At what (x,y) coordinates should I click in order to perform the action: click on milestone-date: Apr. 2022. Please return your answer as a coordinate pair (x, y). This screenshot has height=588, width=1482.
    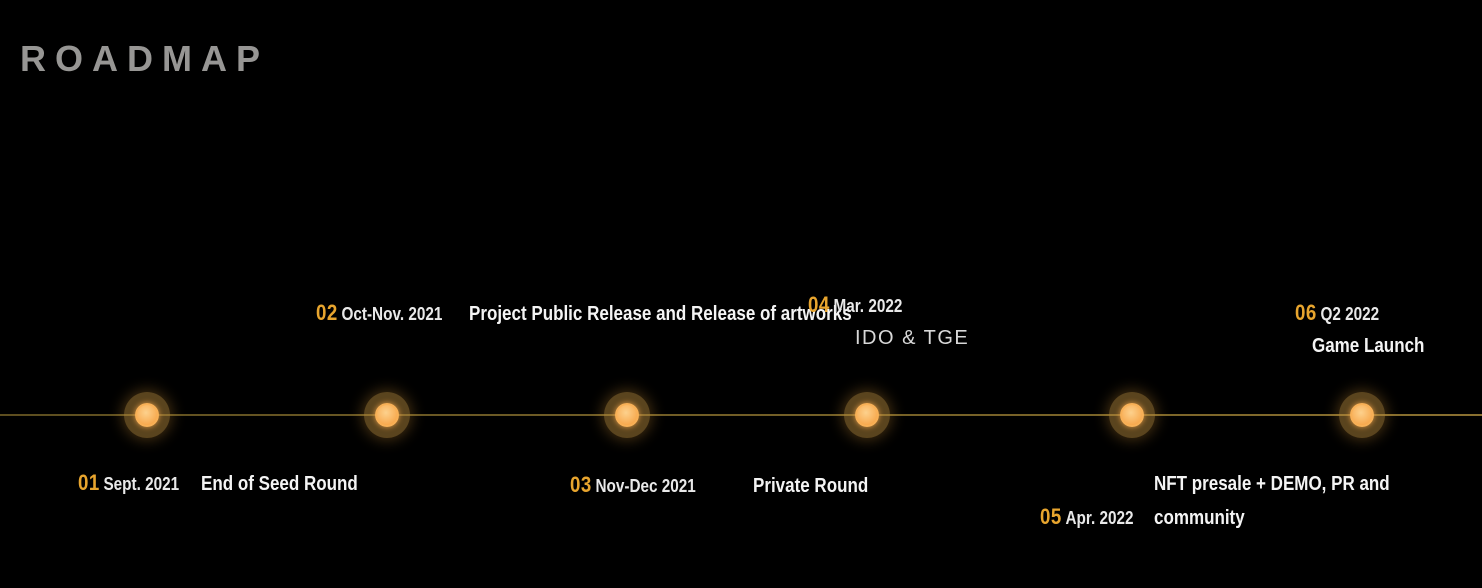
    Looking at the image, I should click on (1099, 518).